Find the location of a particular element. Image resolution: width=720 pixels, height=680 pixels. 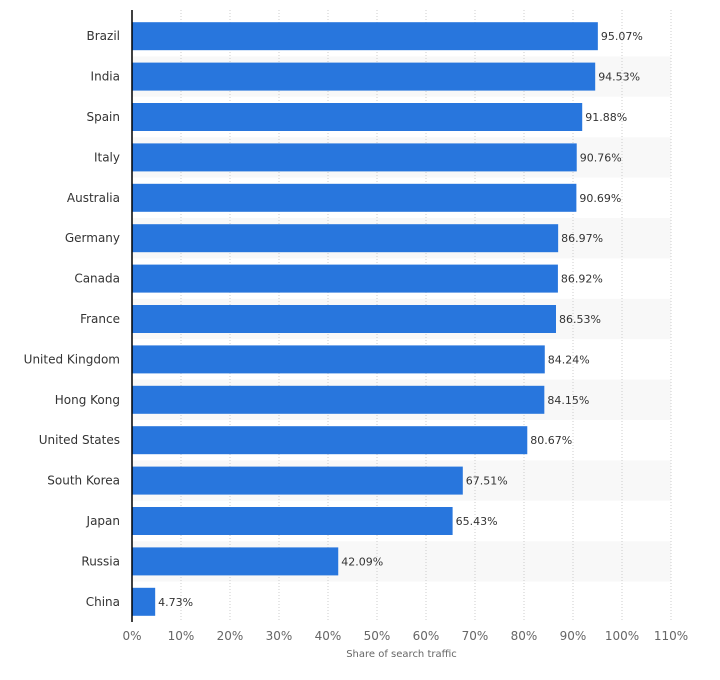

category-label: United States is located at coordinates (79, 440).